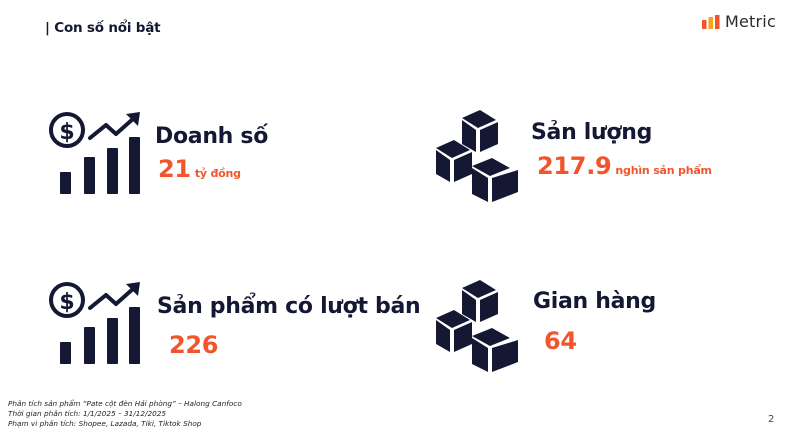 The image size is (795, 434). Describe the element at coordinates (592, 132) in the screenshot. I see `volume-title: Sản lượng` at that location.